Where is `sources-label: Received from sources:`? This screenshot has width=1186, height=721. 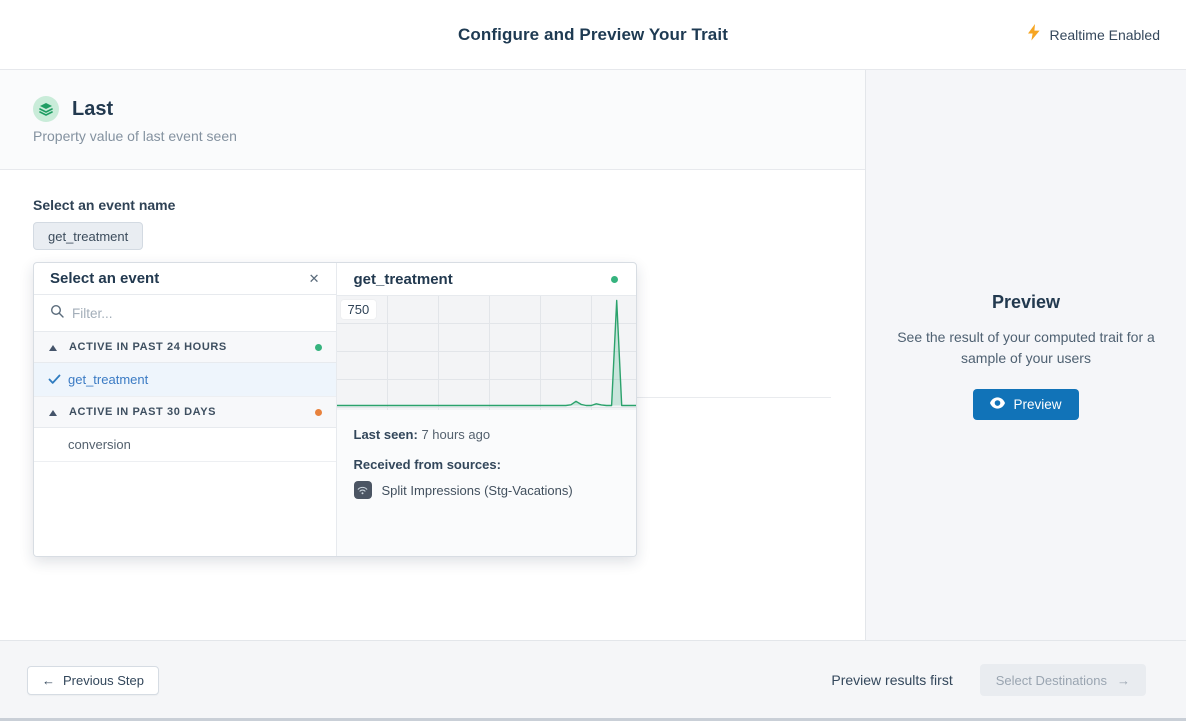
sources-label: Received from sources: is located at coordinates (427, 464).